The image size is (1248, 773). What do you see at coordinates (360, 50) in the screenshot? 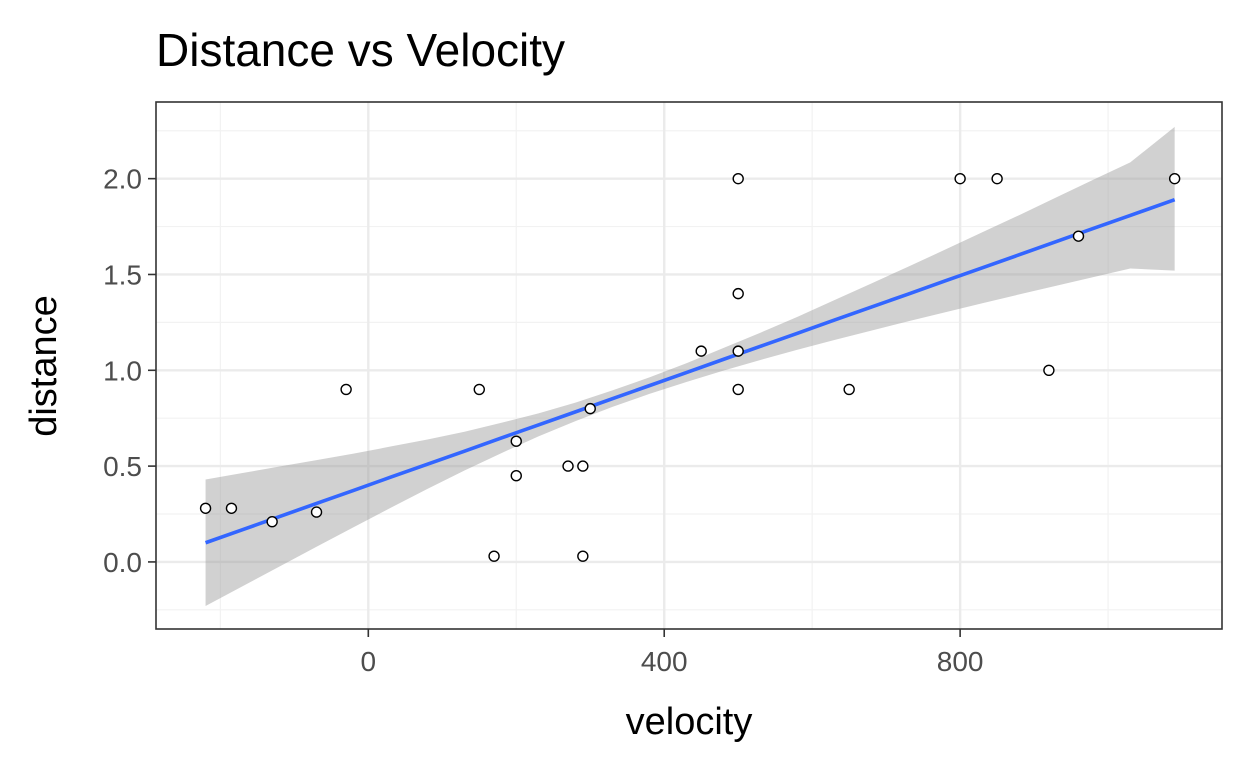
I see `chart-title: Distance vs Velocity` at bounding box center [360, 50].